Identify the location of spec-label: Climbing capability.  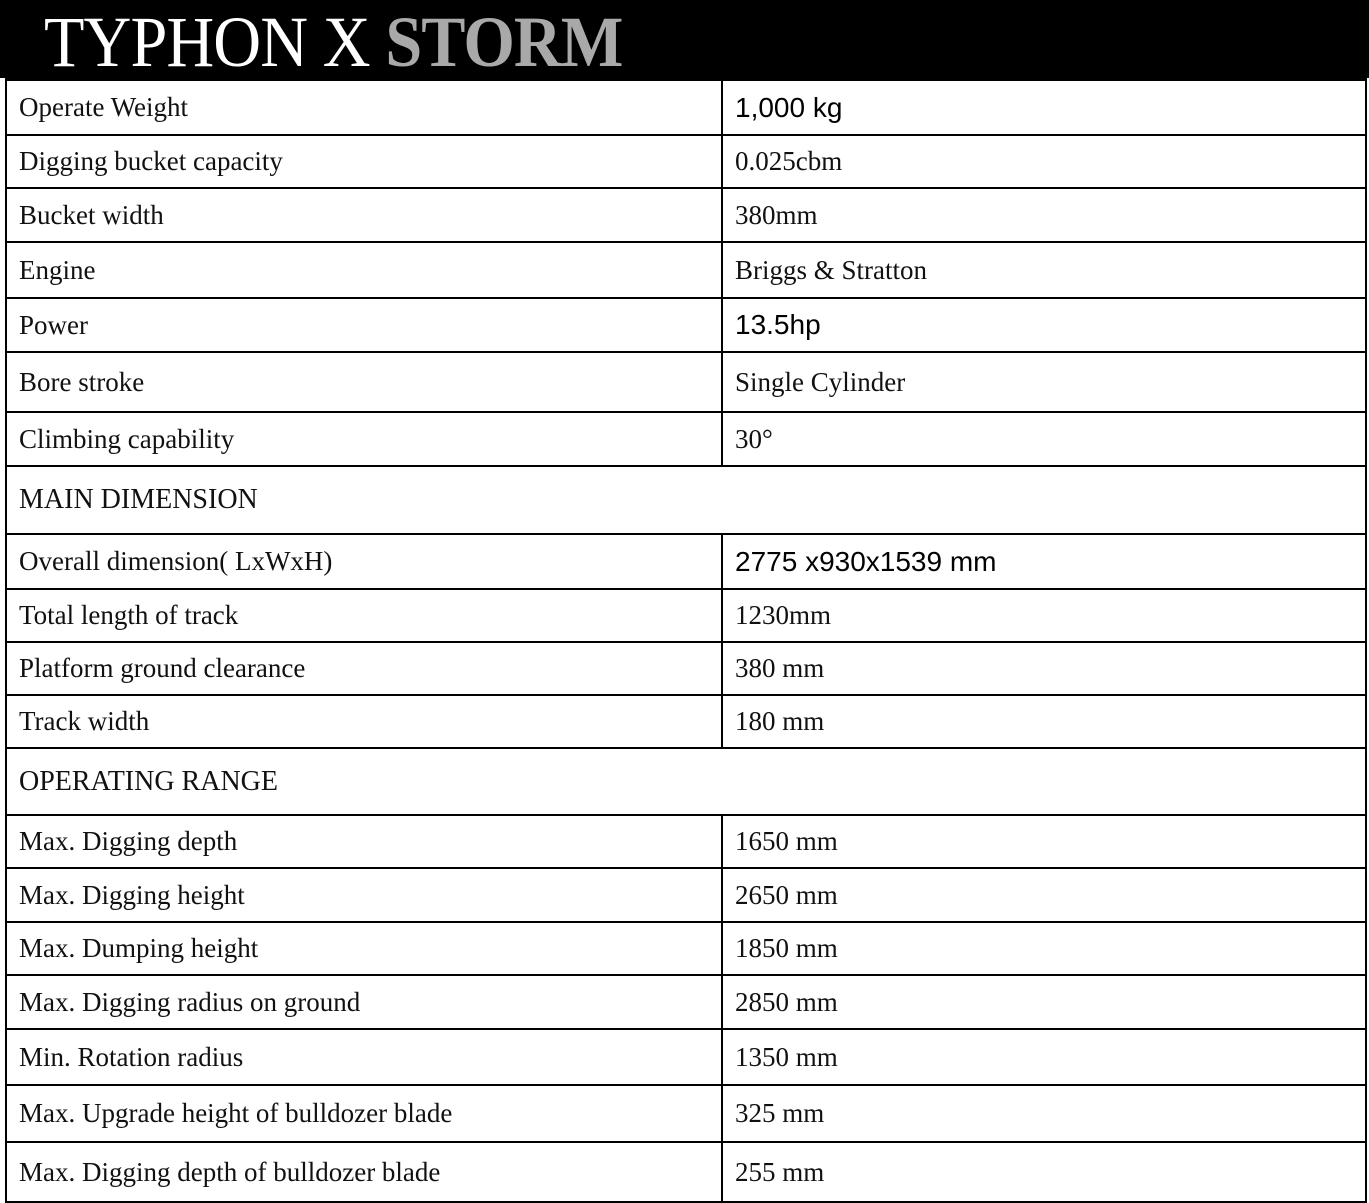
(127, 438).